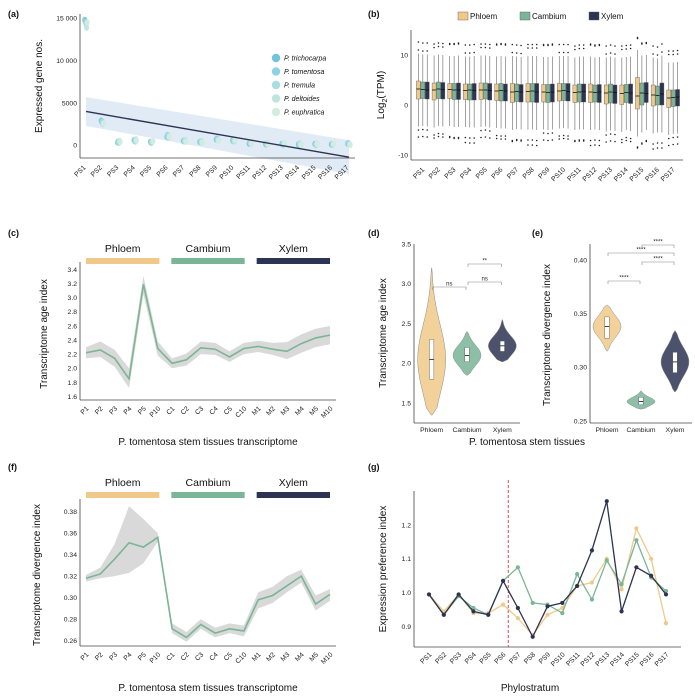 The image size is (695, 700). Describe the element at coordinates (497, 173) in the screenshot. I see `b-xtick-label: PS6` at that location.